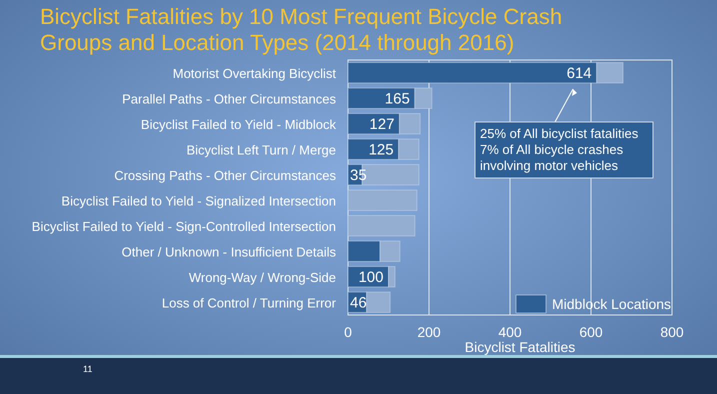  I want to click on y-tick-label: Wrong-Way / Wrong-Side, so click(262, 277).